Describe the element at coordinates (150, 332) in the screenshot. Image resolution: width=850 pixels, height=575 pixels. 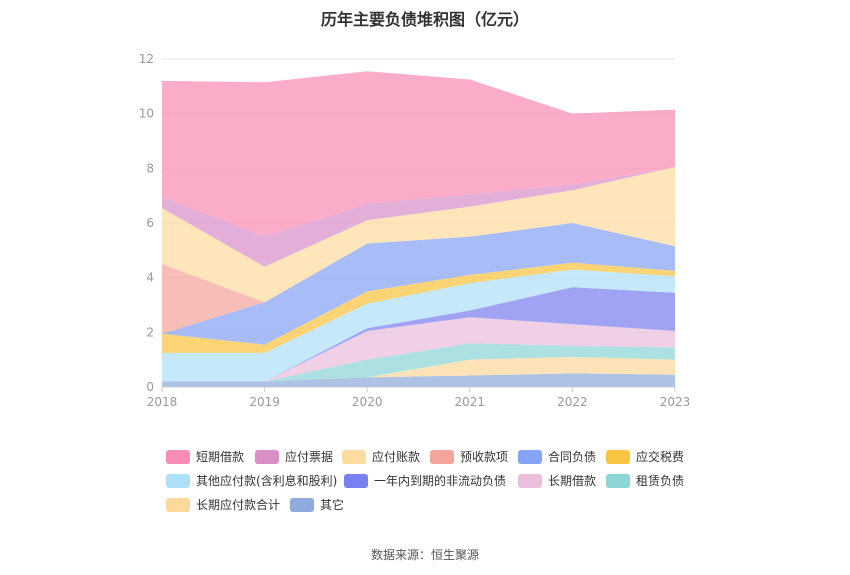
I see `y-tick-label: 2` at that location.